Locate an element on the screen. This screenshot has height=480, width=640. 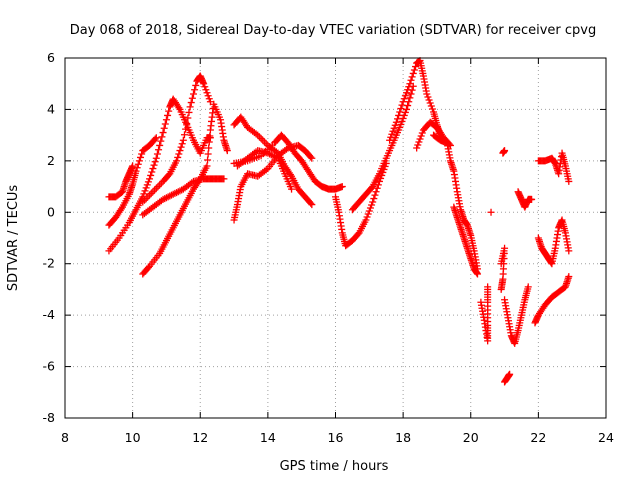
x-tick-label: 14 is located at coordinates (268, 437).